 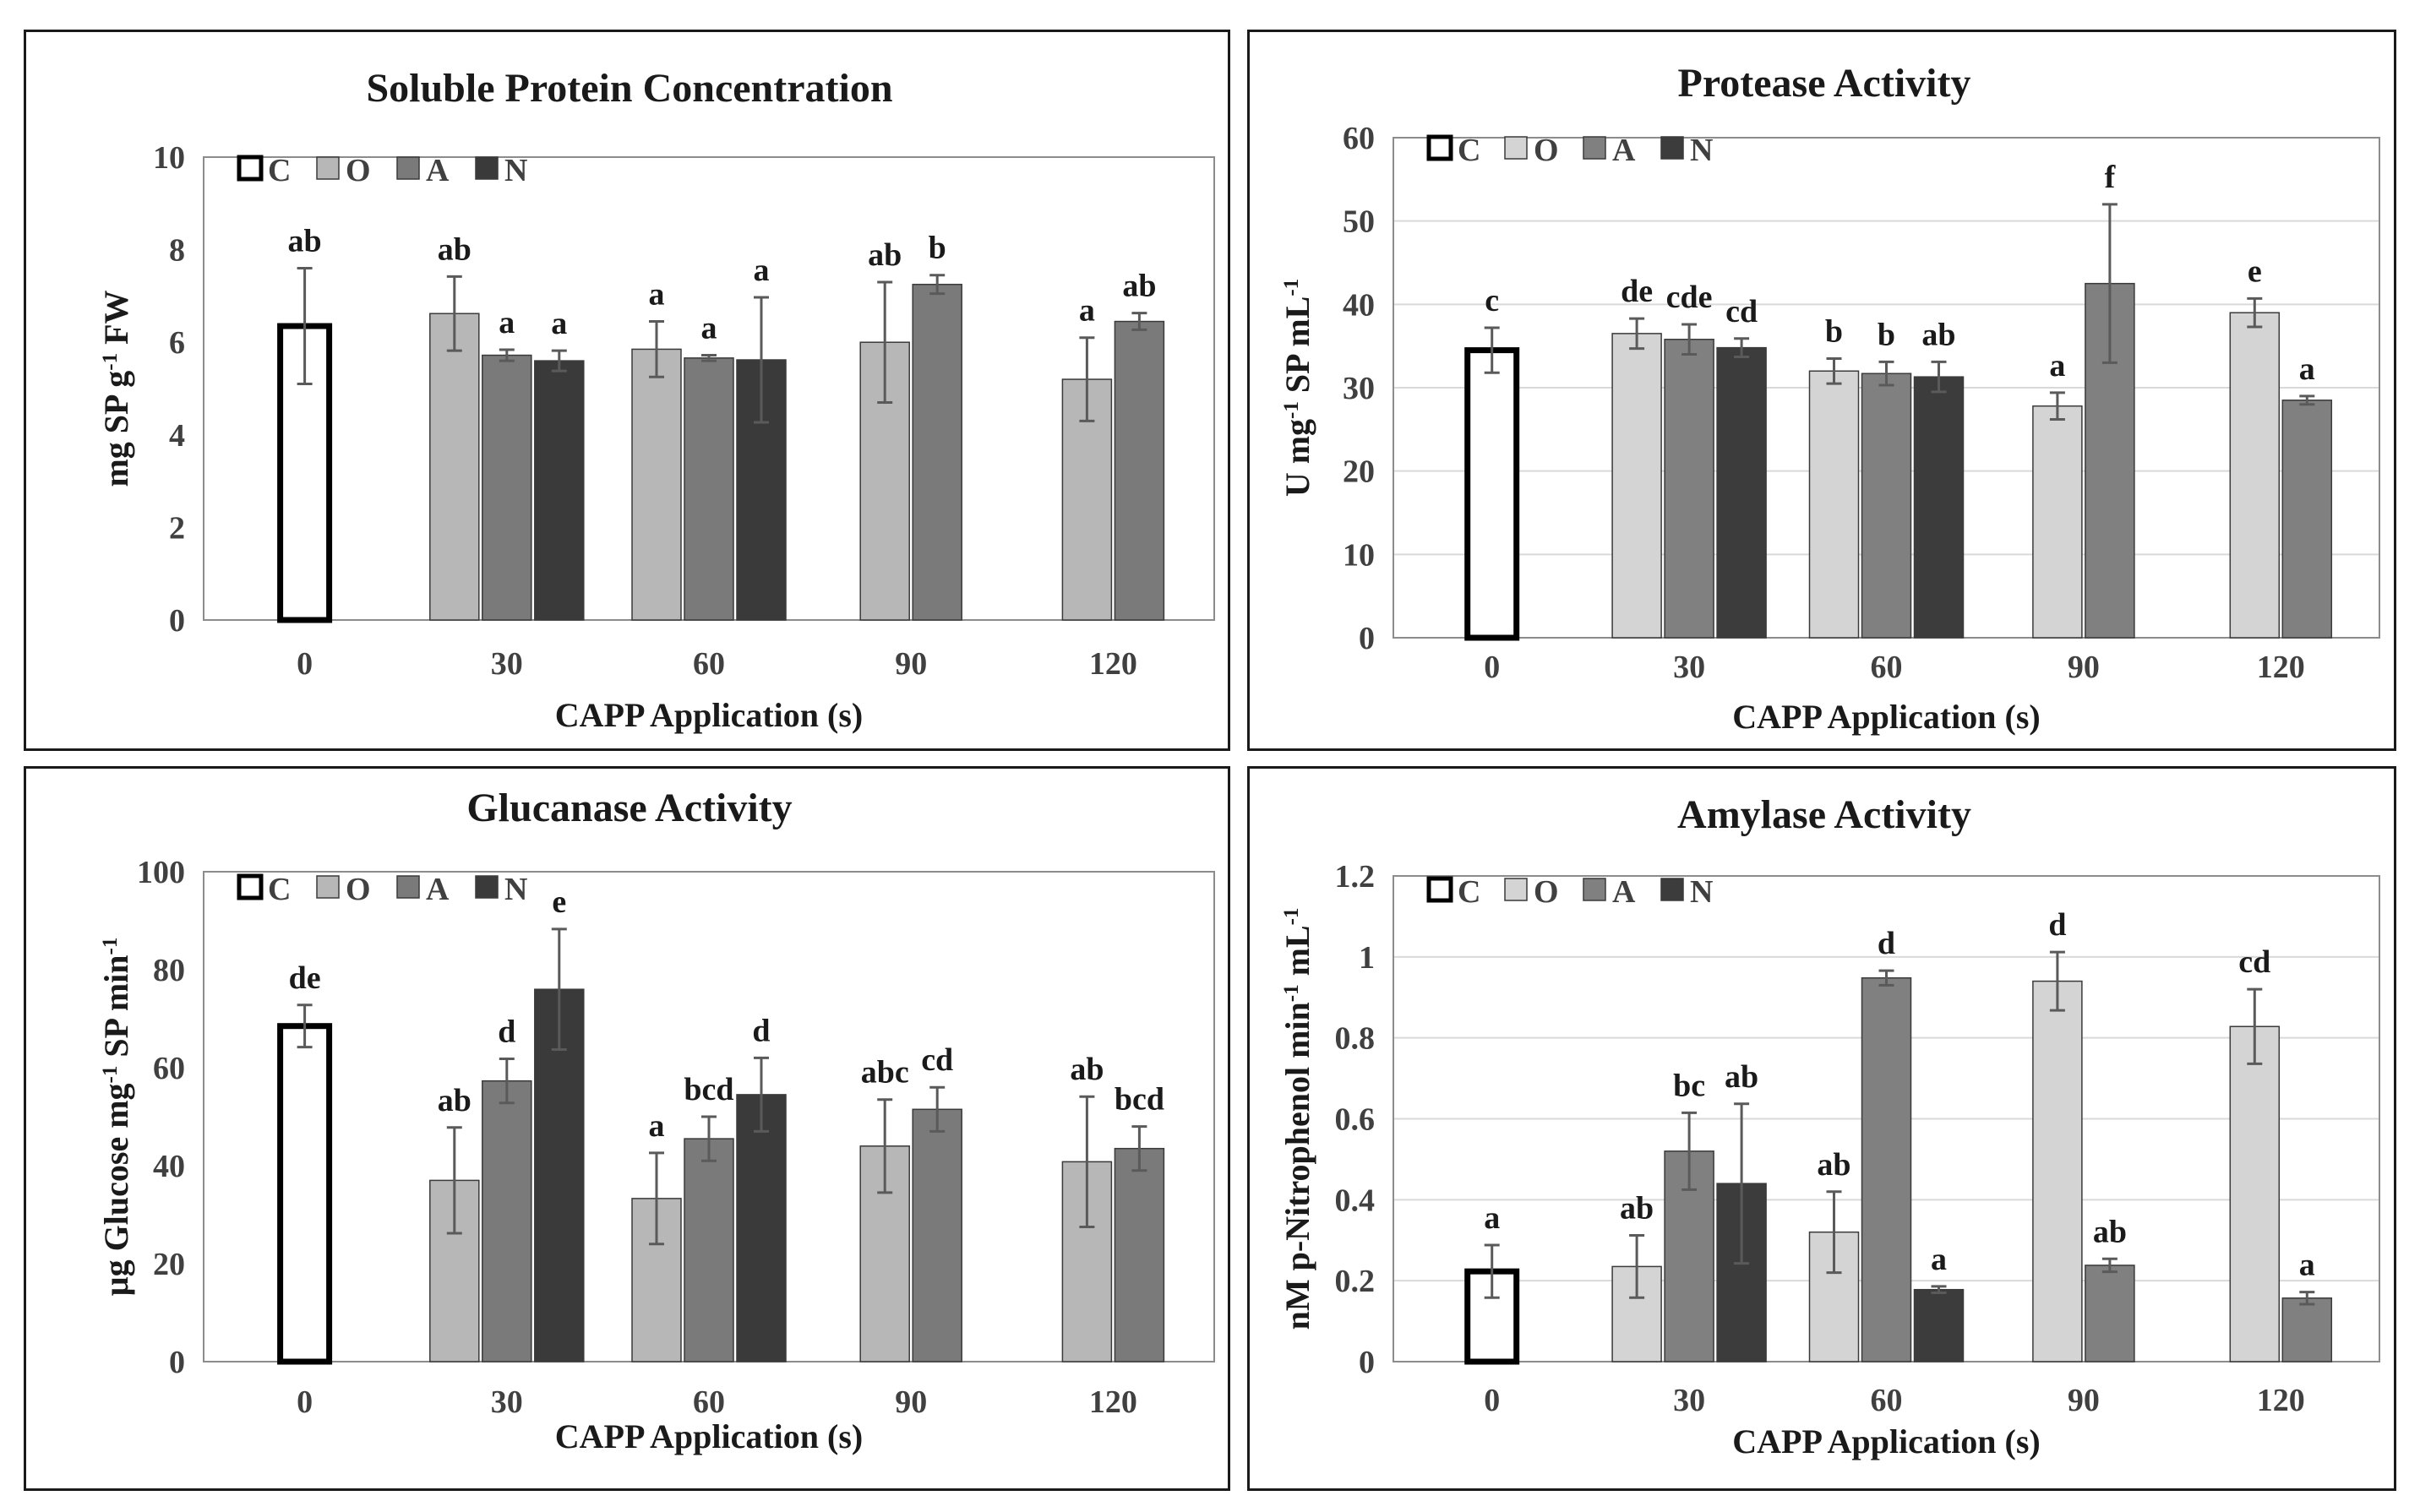 I want to click on y-tick-label: 10, so click(x=169, y=158).